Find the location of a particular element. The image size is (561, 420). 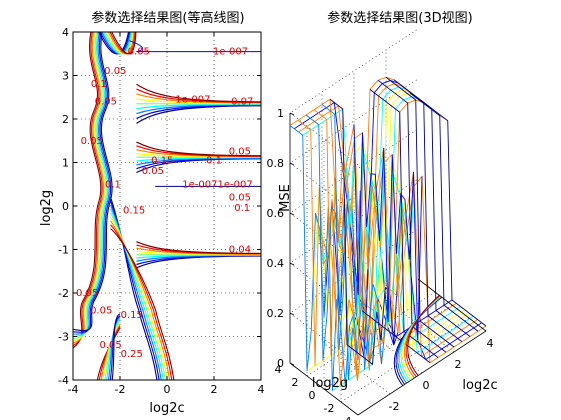

surface-y-axis-label: log2g is located at coordinates (330, 383).